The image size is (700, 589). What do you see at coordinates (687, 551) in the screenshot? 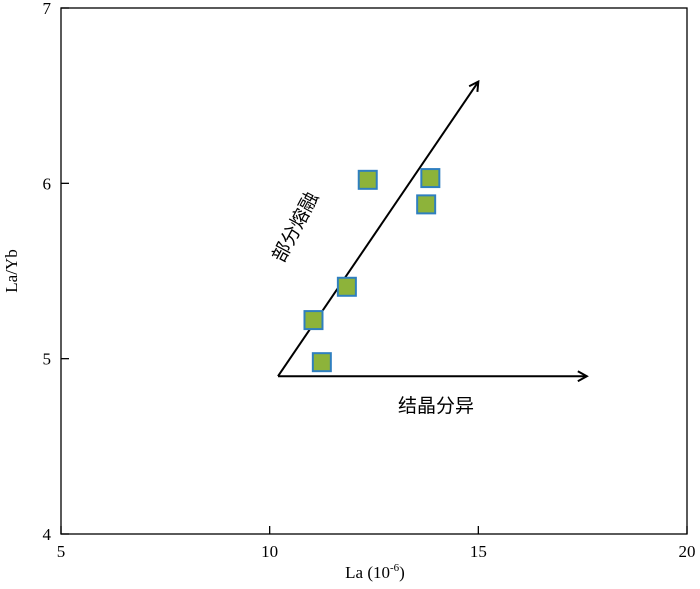
I see `x-tick-label: 20` at bounding box center [687, 551].